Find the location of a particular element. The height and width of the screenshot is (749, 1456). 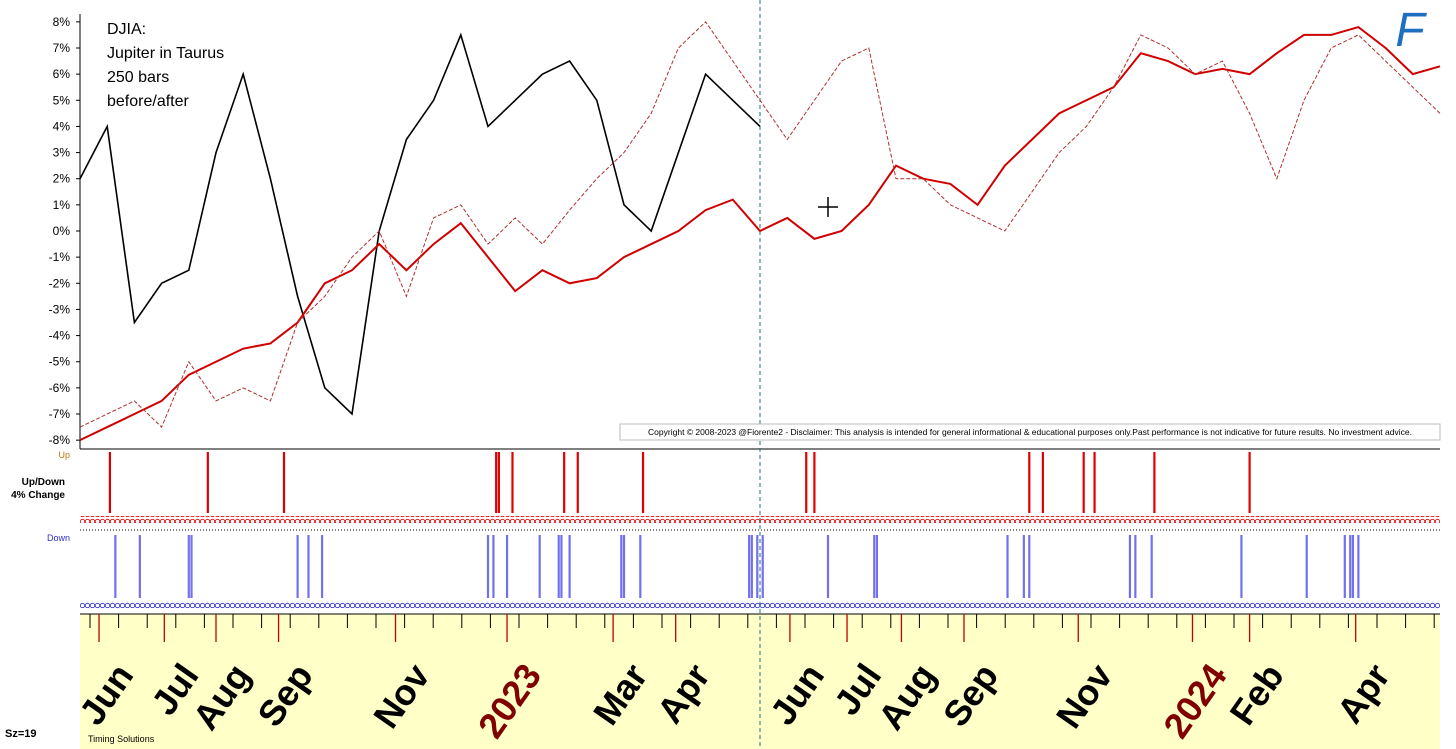

y-tick-label: -7% is located at coordinates (60, 414).